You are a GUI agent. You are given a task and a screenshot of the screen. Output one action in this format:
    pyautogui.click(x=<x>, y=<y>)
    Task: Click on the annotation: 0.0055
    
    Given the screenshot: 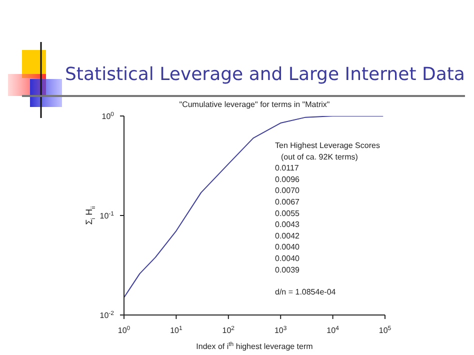 What is the action you would take?
    pyautogui.click(x=287, y=213)
    